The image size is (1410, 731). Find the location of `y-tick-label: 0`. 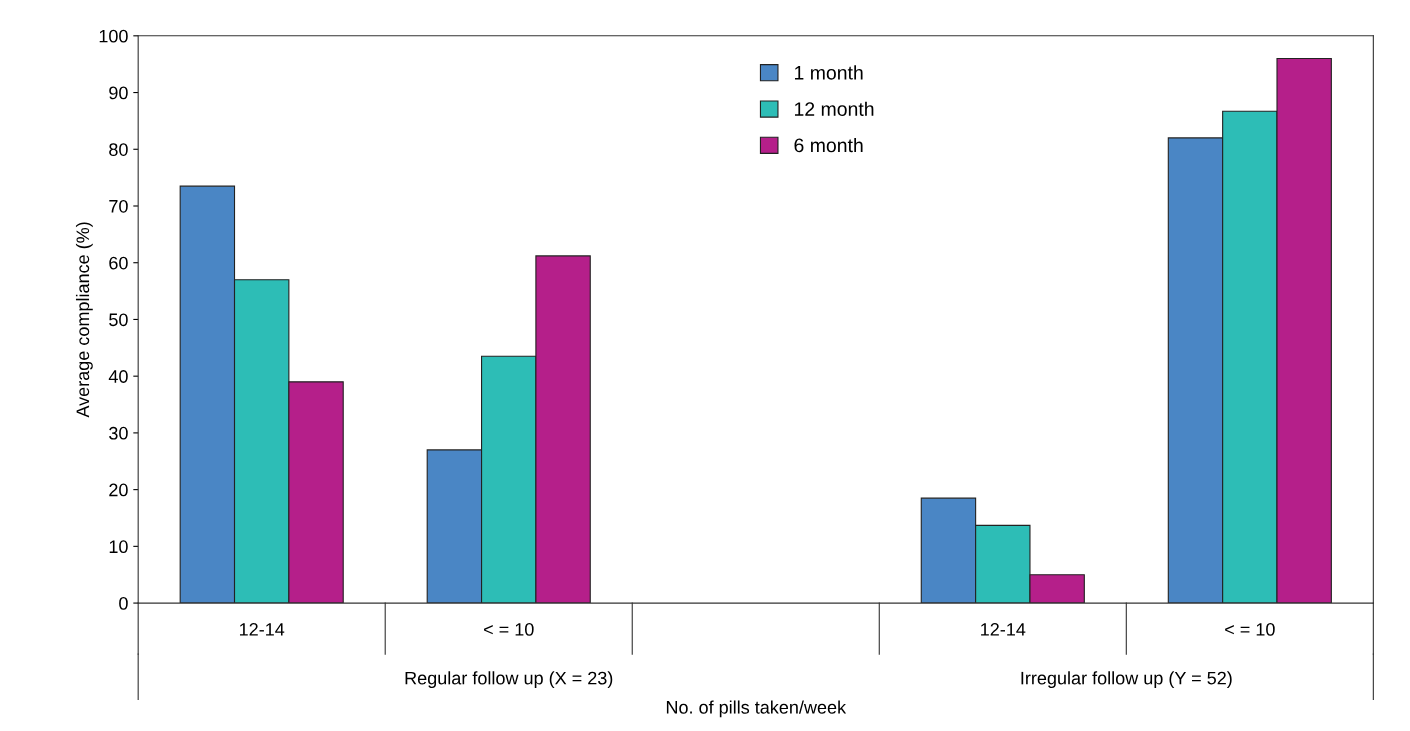

y-tick-label: 0 is located at coordinates (123, 603).